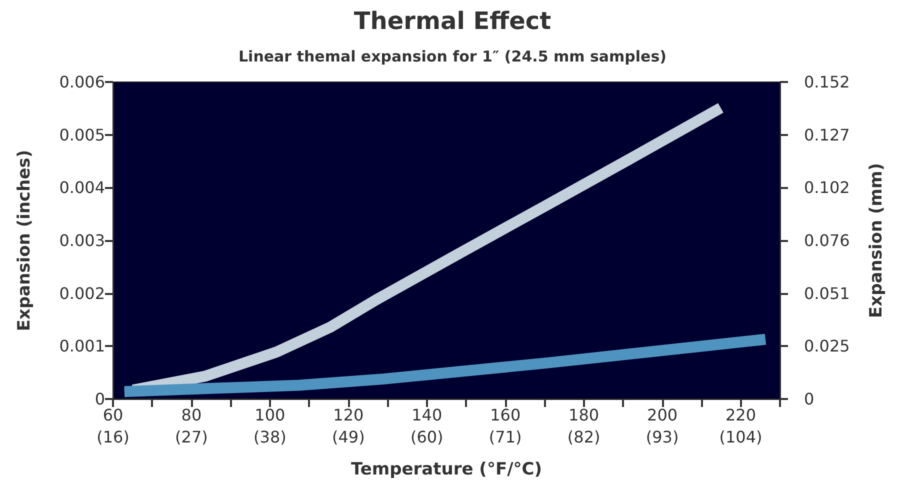 The image size is (905, 491). I want to click on x2-tick-label: (16), so click(113, 437).